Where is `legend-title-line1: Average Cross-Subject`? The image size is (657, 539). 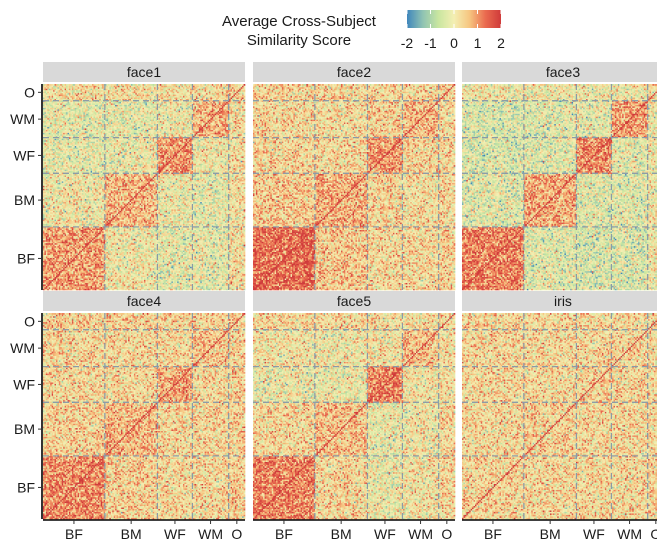 legend-title-line1: Average Cross-Subject is located at coordinates (299, 21).